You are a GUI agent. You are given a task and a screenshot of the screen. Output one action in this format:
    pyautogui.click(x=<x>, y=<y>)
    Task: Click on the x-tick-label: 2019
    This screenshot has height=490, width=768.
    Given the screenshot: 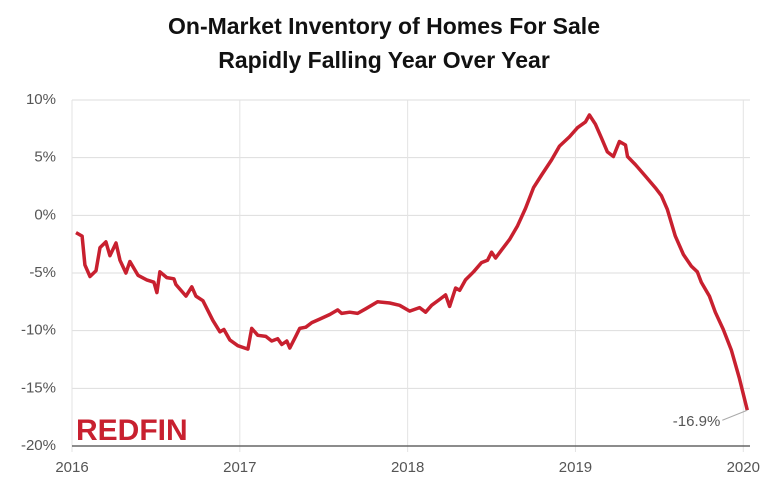 What is the action you would take?
    pyautogui.click(x=575, y=467)
    